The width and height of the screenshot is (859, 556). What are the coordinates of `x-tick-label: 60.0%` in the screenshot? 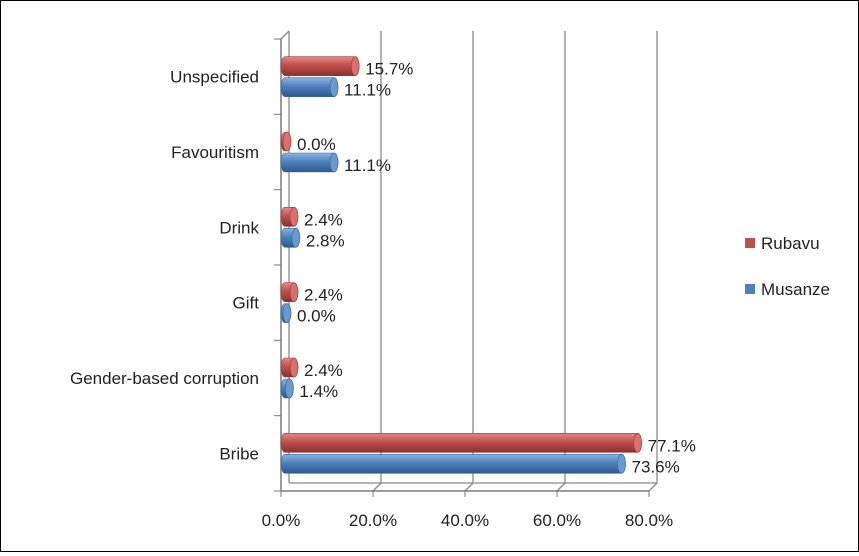 It's located at (557, 520).